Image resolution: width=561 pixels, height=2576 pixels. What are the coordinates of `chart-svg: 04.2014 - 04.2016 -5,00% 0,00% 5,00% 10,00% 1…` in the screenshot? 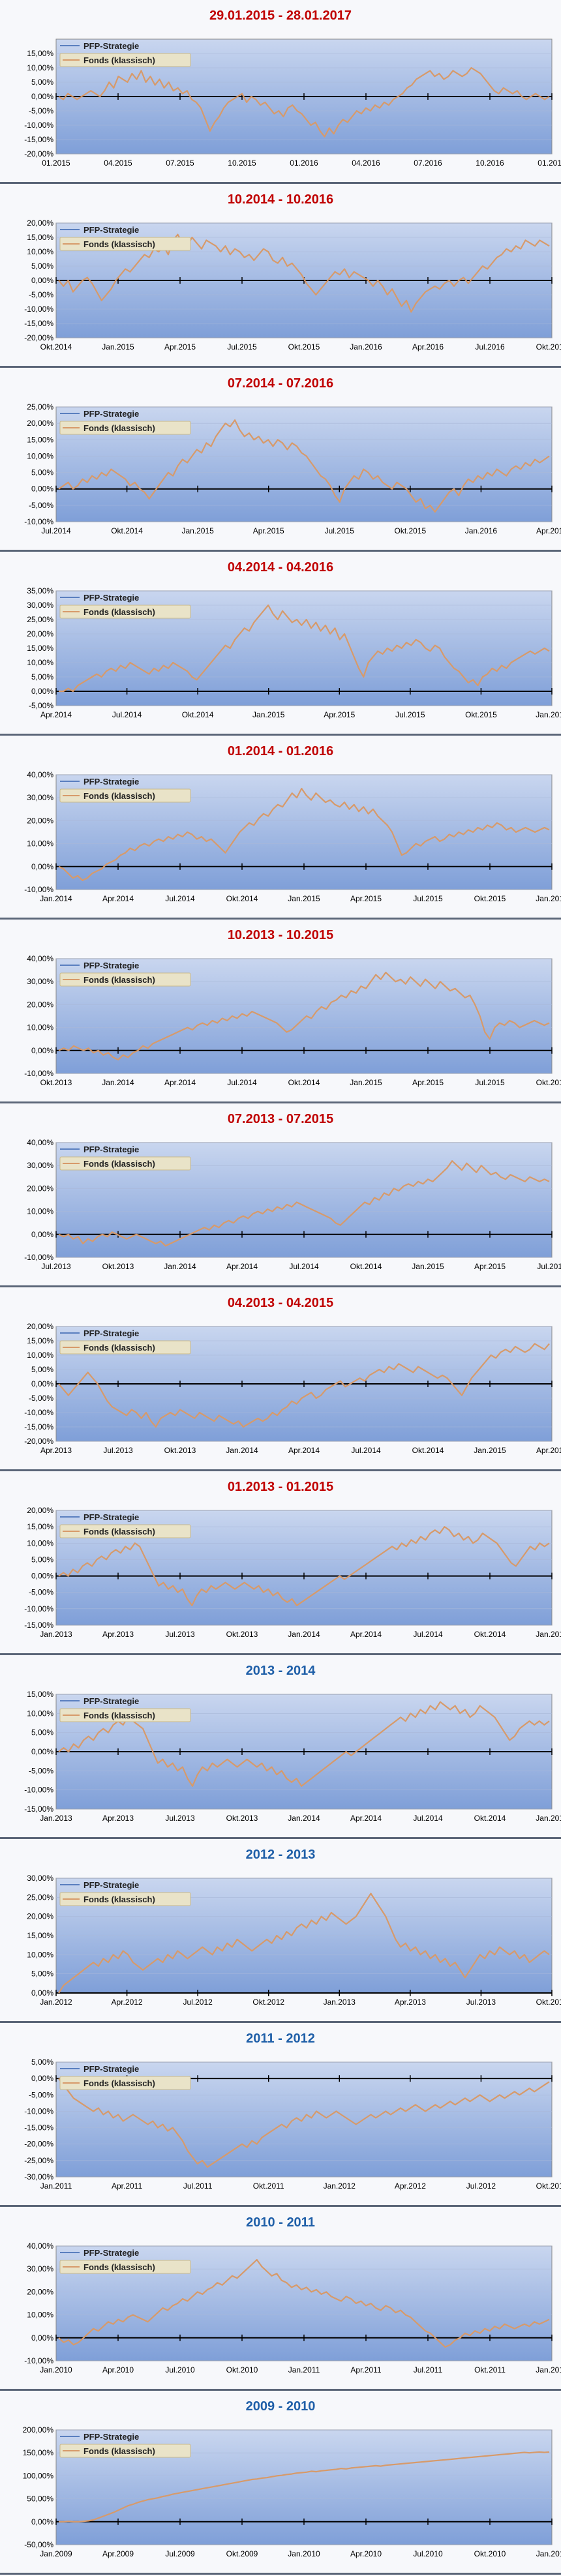 It's located at (294, 639).